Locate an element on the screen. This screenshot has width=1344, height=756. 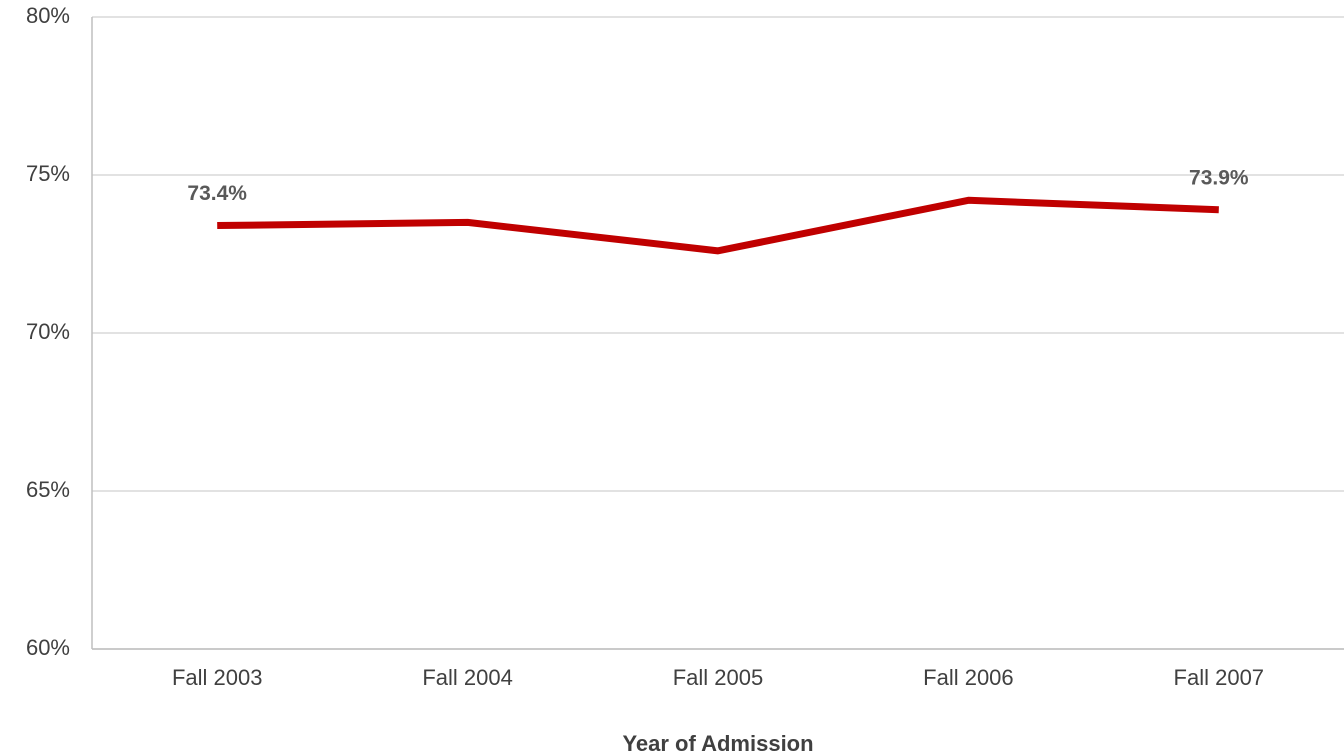
data-label: 73.4% is located at coordinates (217, 193).